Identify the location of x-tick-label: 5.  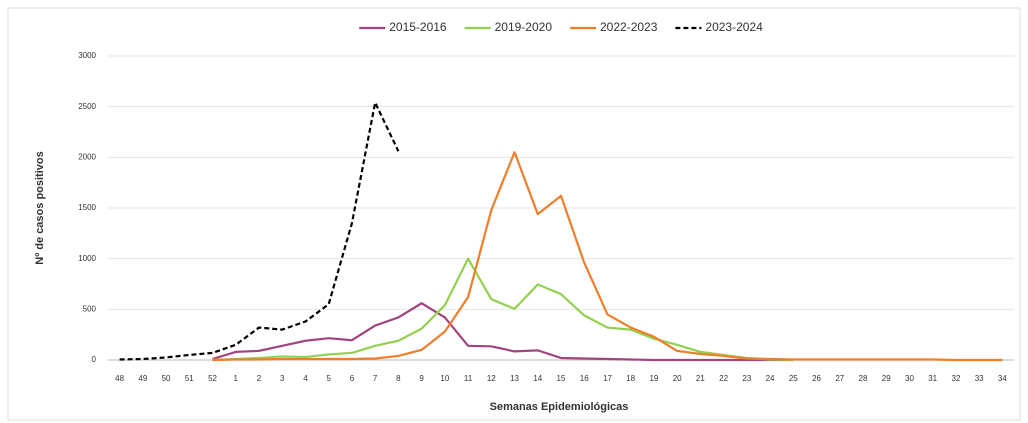
(328, 378).